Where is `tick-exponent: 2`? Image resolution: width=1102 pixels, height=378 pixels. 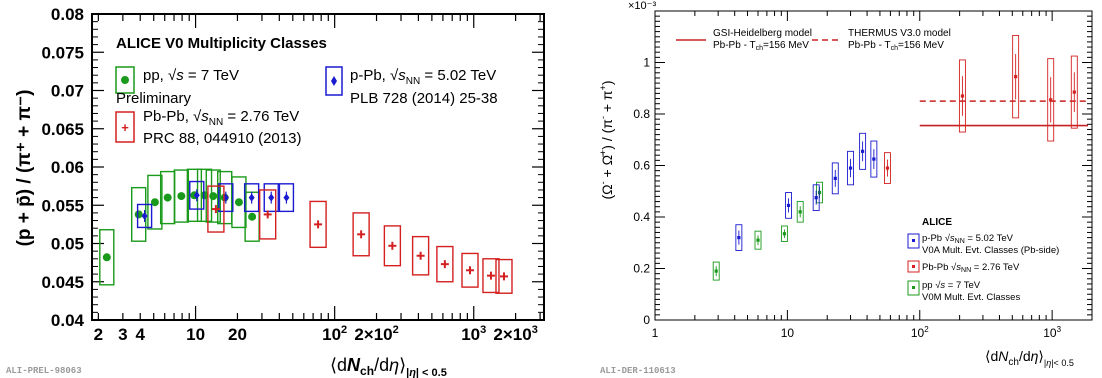 tick-exponent: 2 is located at coordinates (926, 329).